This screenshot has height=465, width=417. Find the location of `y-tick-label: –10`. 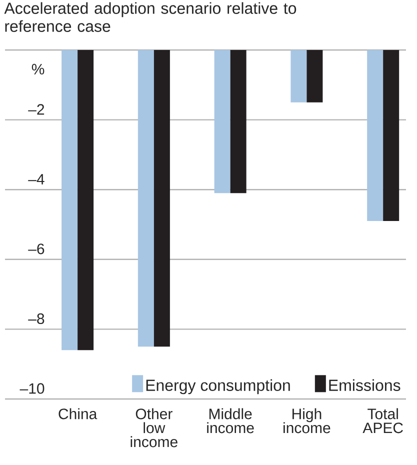

y-tick-label: –10 is located at coordinates (32, 388).